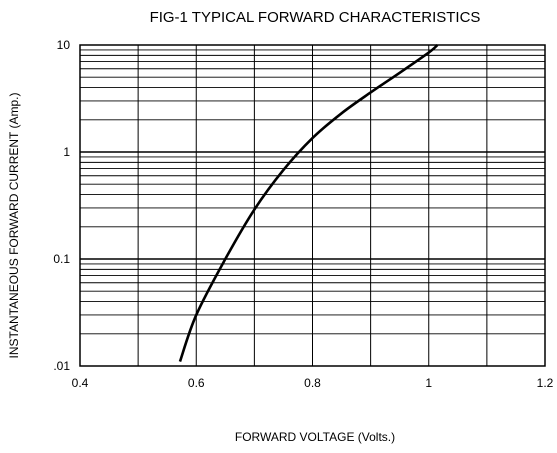 The image size is (557, 453). Describe the element at coordinates (545, 383) in the screenshot. I see `x-tick-label: 1.2` at that location.